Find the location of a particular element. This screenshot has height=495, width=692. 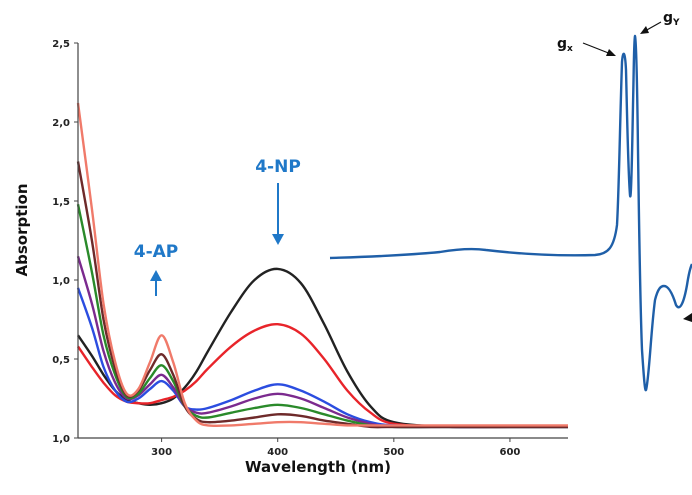

annotation-4ap-label: 4-AP is located at coordinates (156, 252).